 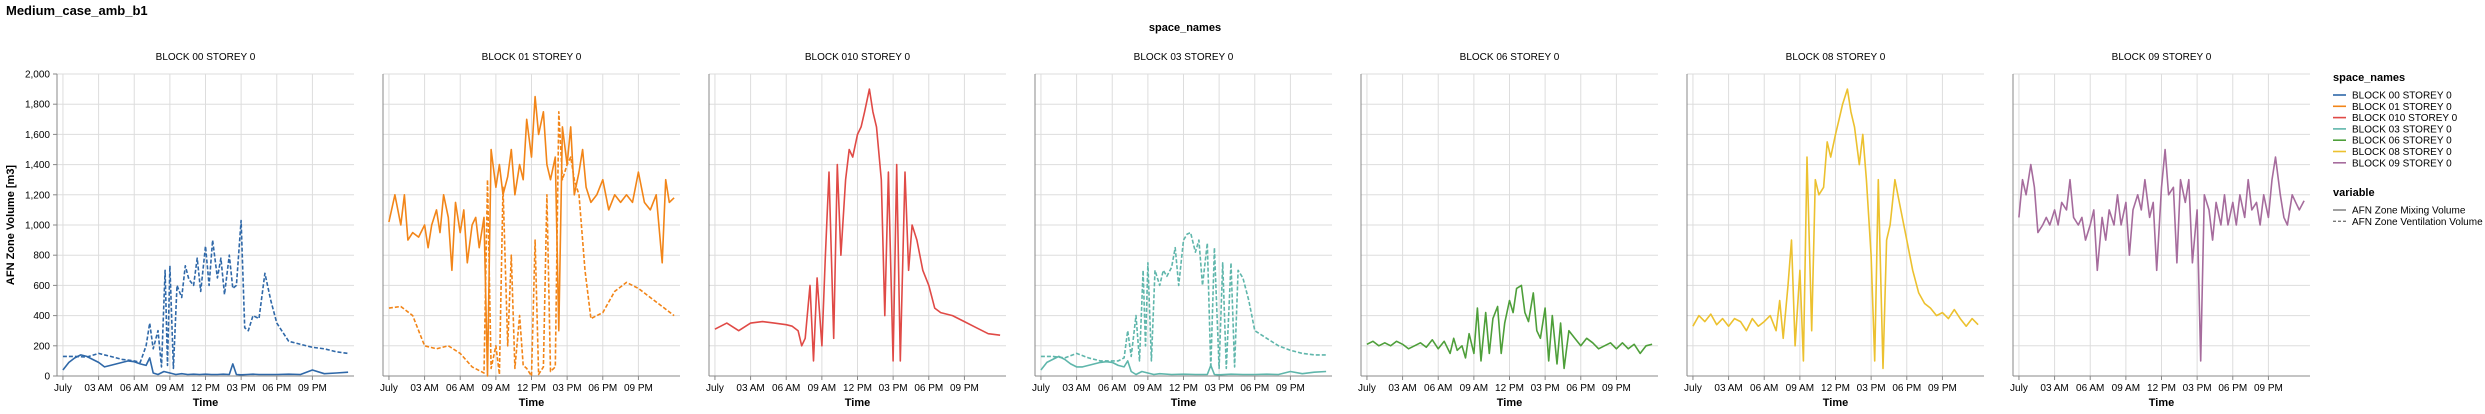 What do you see at coordinates (37, 105) in the screenshot?
I see `y-tick-label: 1,800` at bounding box center [37, 105].